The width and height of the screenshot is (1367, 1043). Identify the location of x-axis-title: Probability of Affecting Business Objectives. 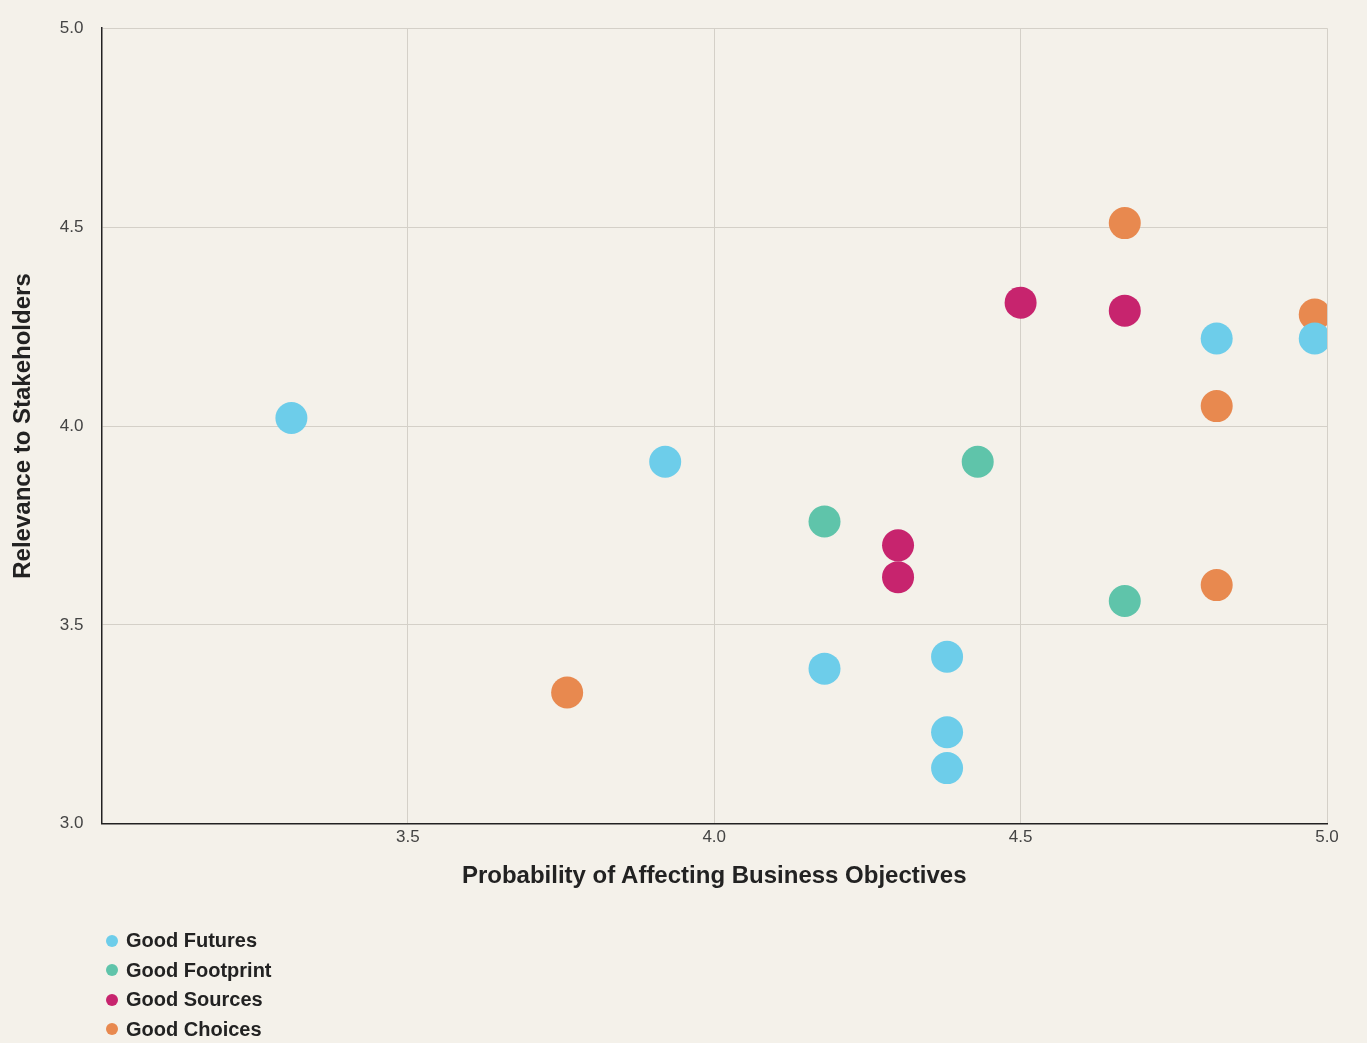
(714, 875).